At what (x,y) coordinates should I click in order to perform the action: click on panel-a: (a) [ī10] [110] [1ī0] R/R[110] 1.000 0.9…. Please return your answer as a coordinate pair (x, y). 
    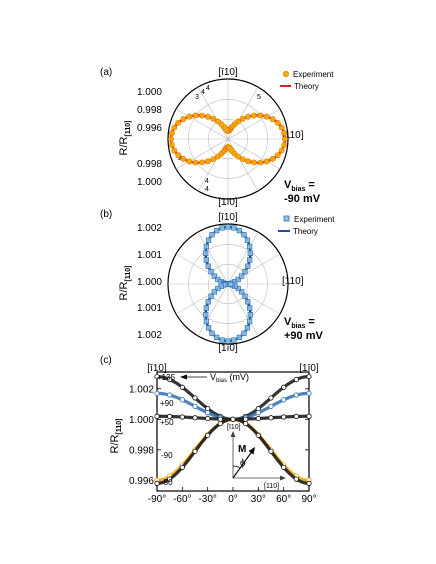
    Looking at the image, I should click on (217, 137).